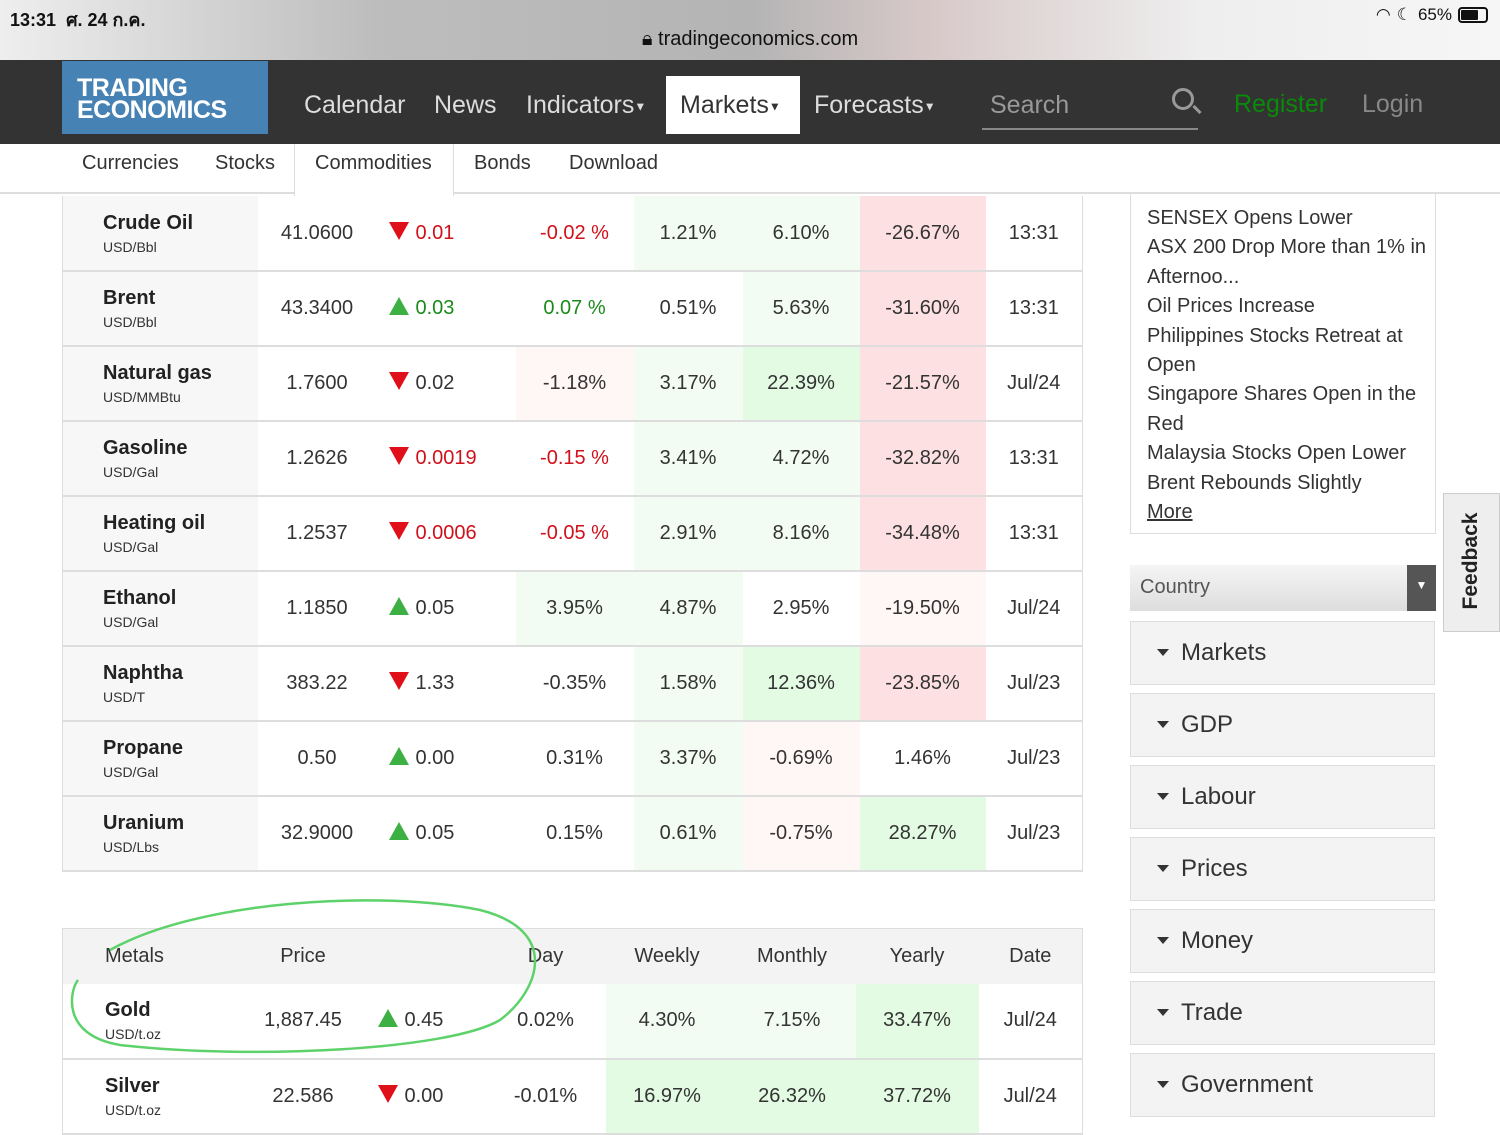 The height and width of the screenshot is (1135, 1500). What do you see at coordinates (317, 534) in the screenshot?
I see `price-cell: 1.2537` at bounding box center [317, 534].